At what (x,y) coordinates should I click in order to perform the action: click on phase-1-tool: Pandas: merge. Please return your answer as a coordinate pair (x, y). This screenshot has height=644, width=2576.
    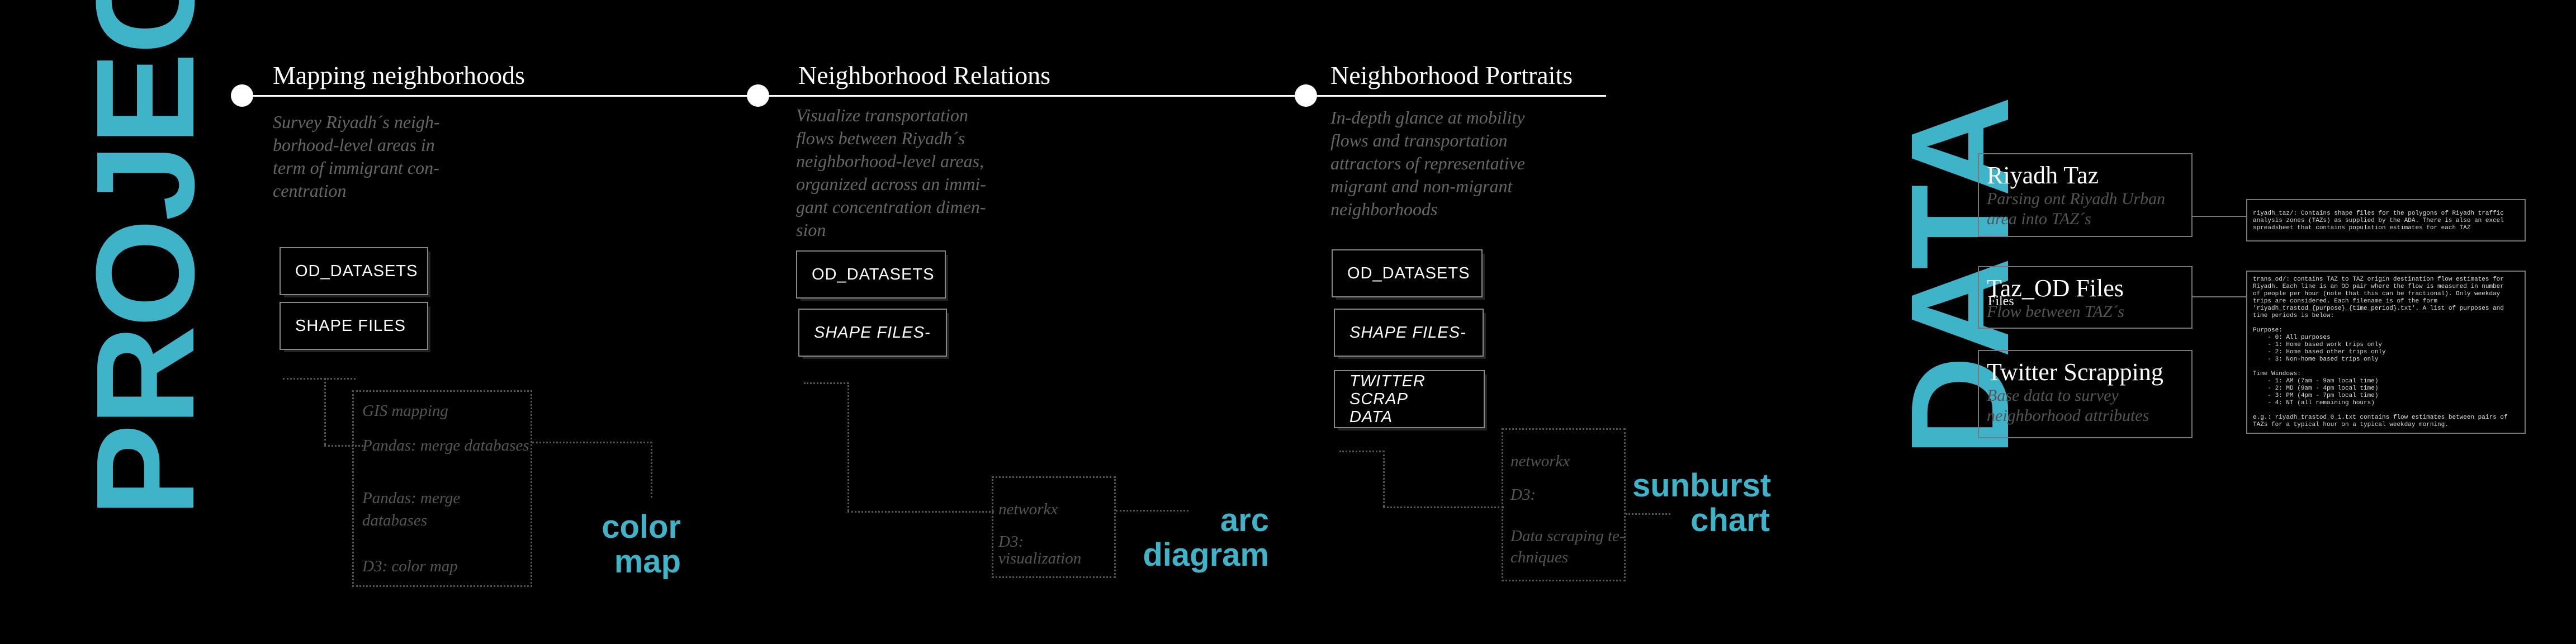
    Looking at the image, I should click on (411, 498).